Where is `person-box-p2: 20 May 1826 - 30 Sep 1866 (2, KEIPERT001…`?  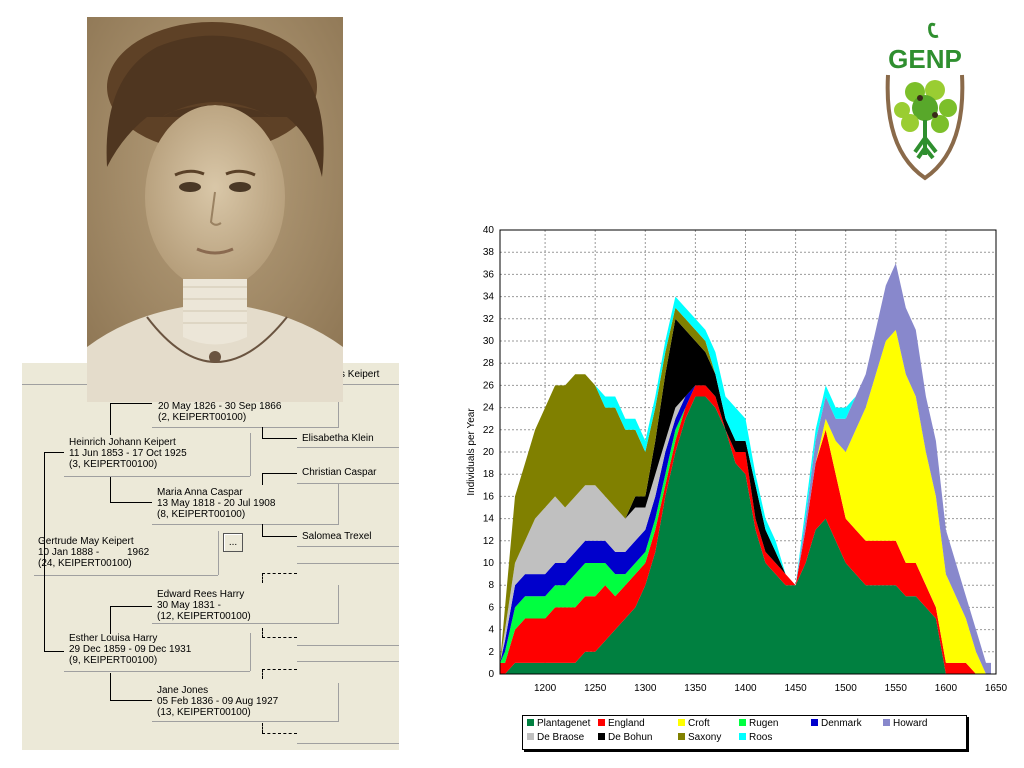
person-box-p2: 20 May 1826 - 30 Sep 1866 (2, KEIPERT001… is located at coordinates (219, 412).